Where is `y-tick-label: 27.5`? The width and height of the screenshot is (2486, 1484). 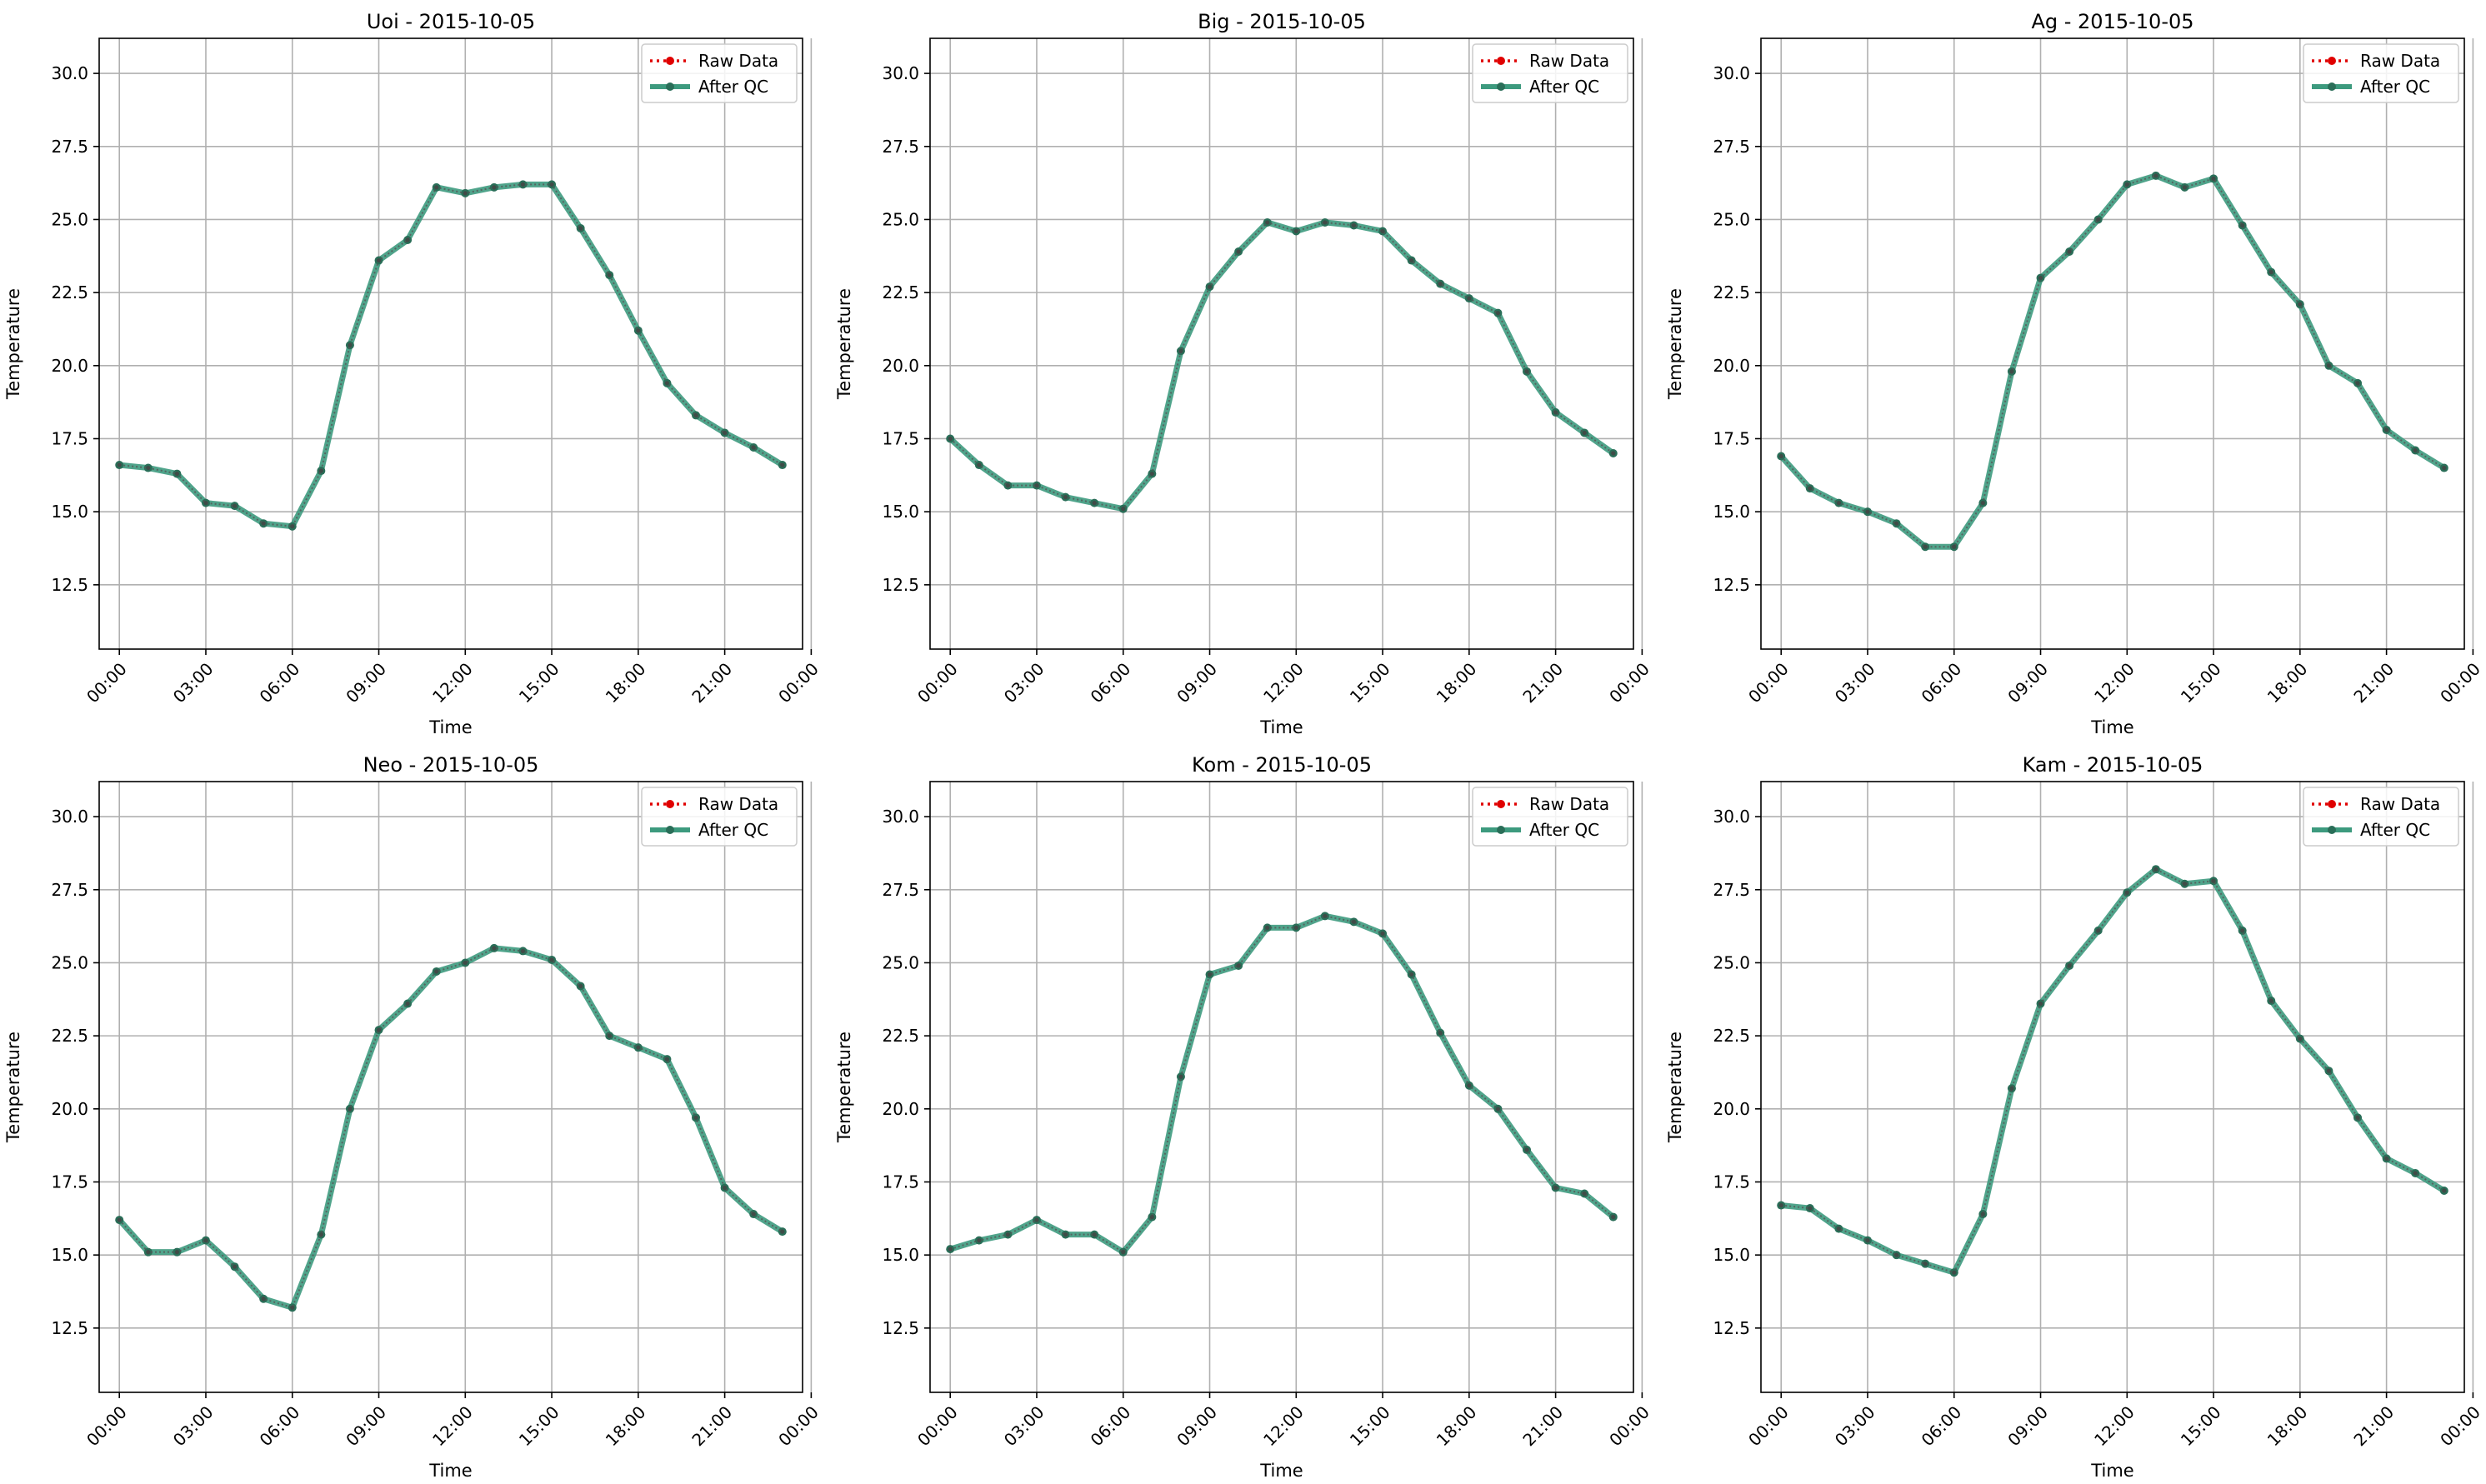
y-tick-label: 27.5 is located at coordinates (69, 890).